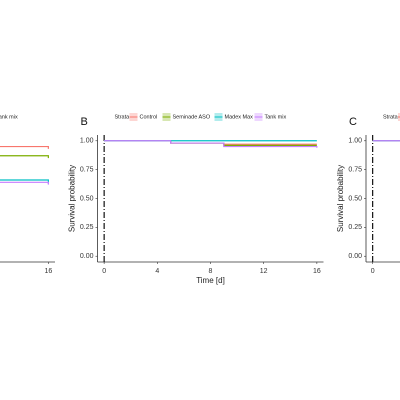  I want to click on x-tick-label: 4, so click(157, 271).